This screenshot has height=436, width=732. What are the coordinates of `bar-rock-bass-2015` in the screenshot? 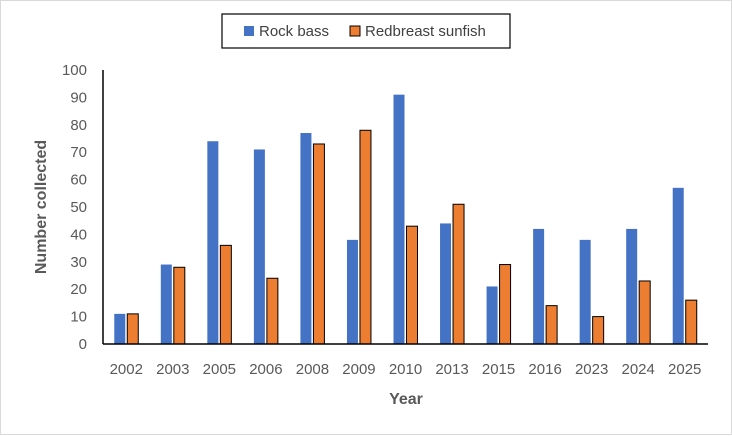 It's located at (492, 315).